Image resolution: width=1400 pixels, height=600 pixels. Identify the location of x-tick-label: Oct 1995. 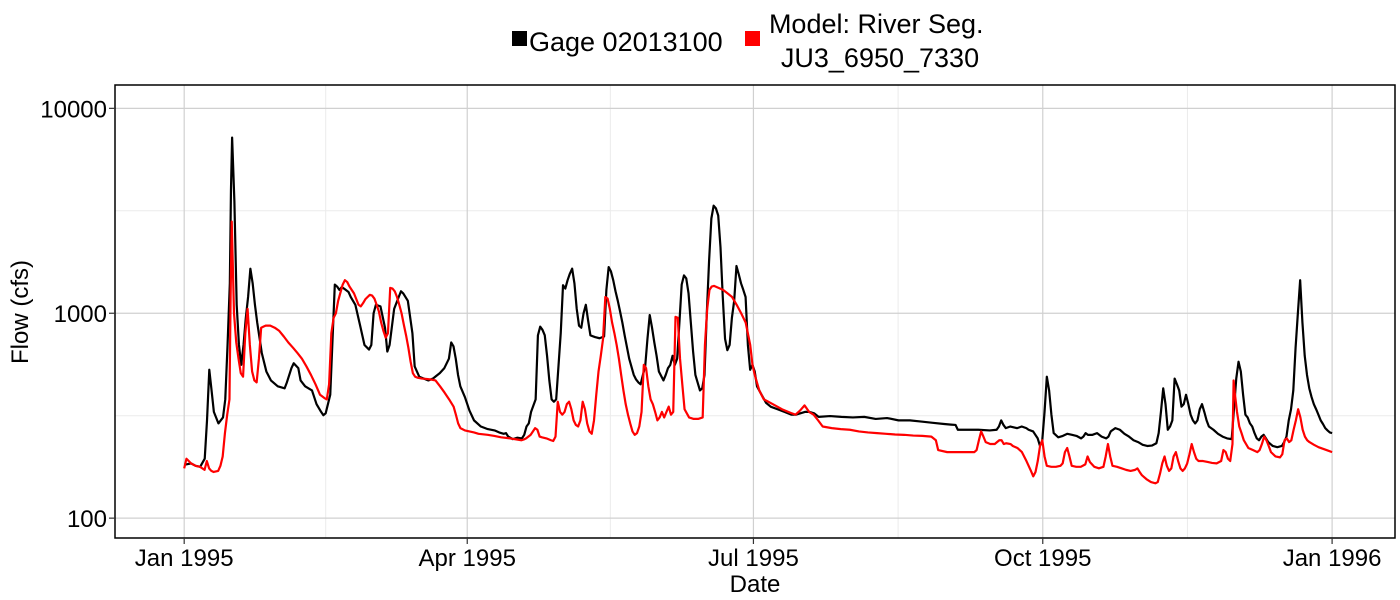
(1042, 558).